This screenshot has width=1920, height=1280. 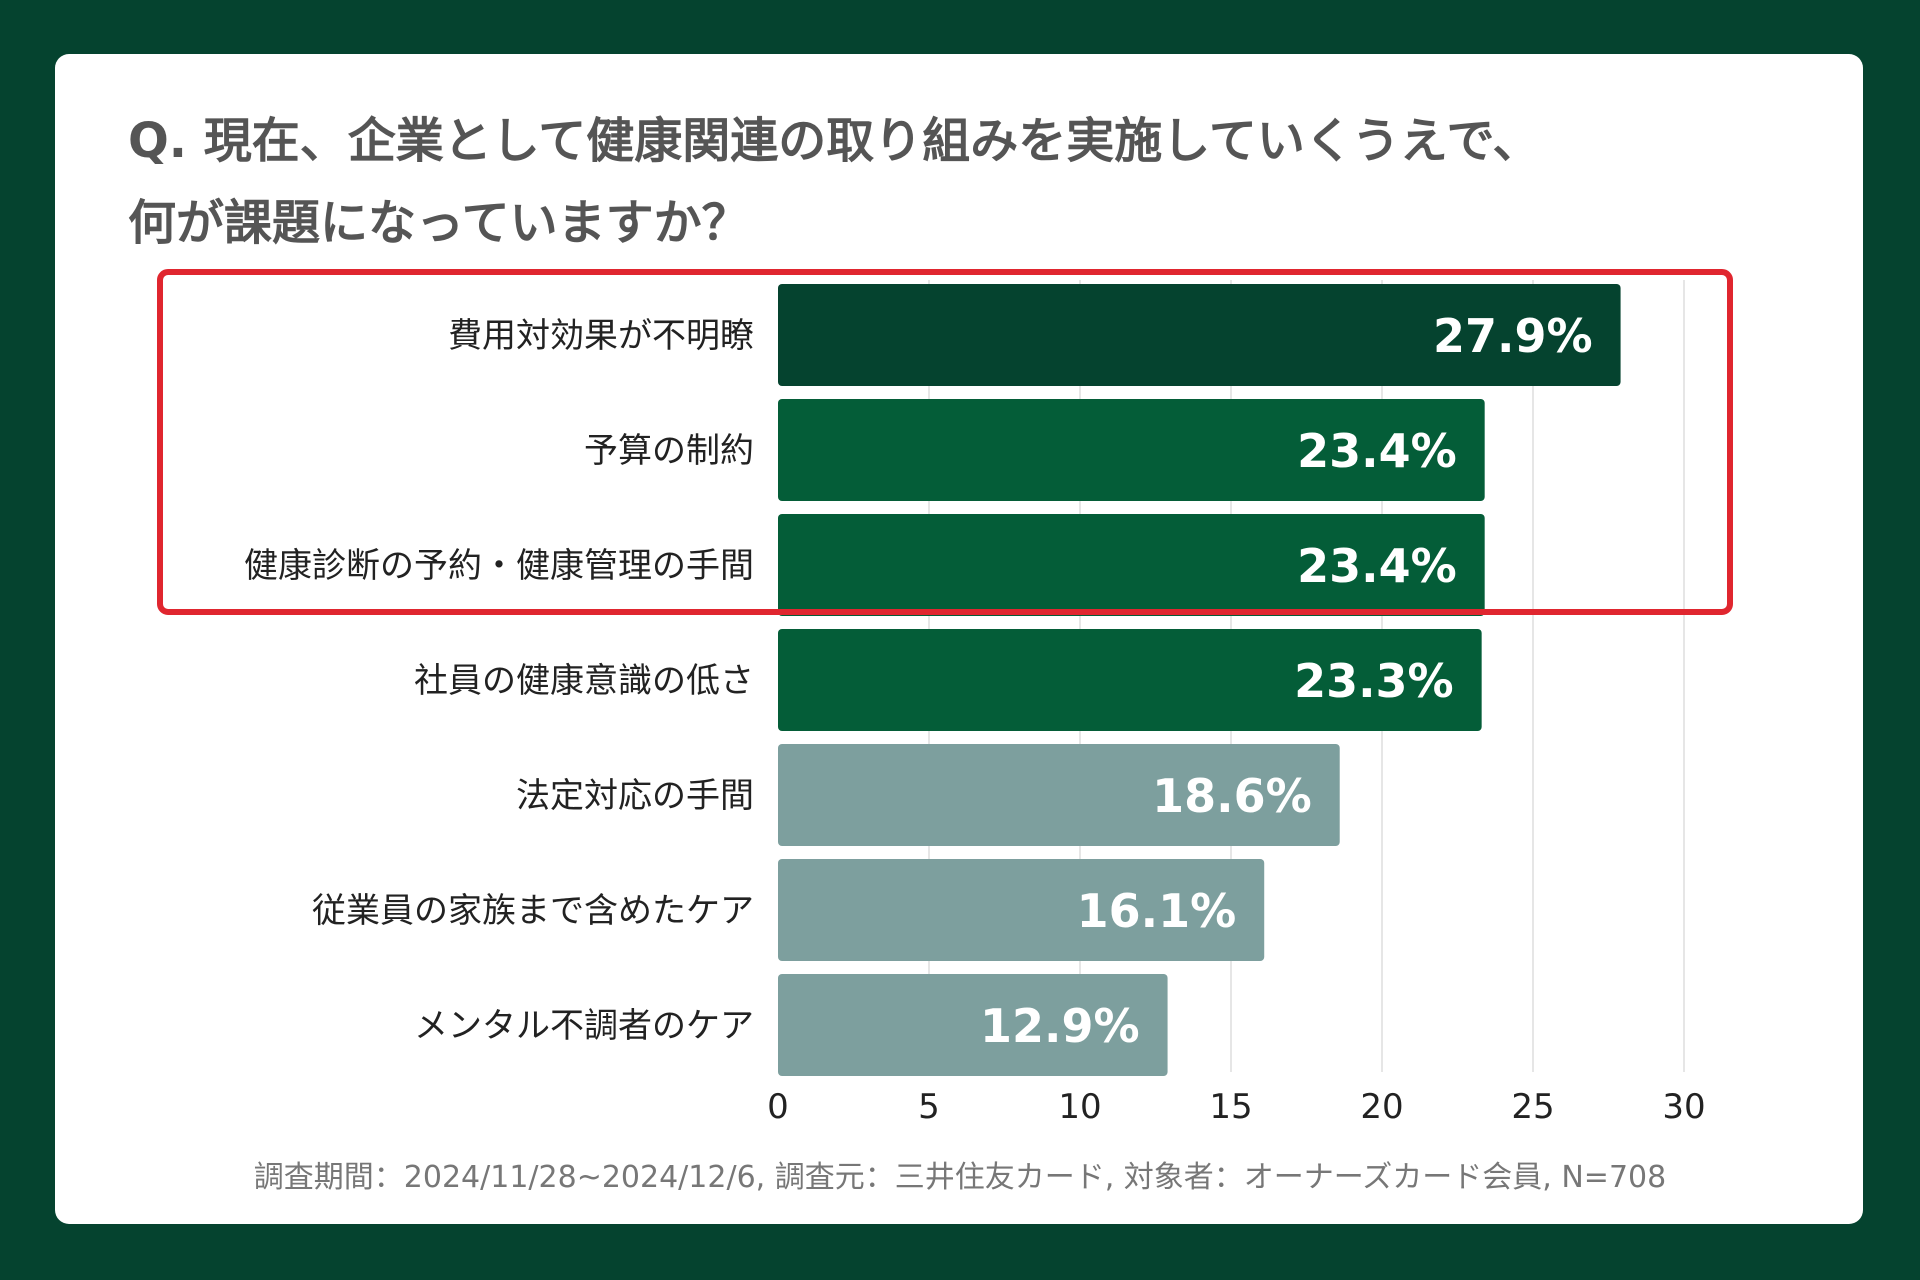 What do you see at coordinates (929, 1107) in the screenshot?
I see `x-tick-label: 5` at bounding box center [929, 1107].